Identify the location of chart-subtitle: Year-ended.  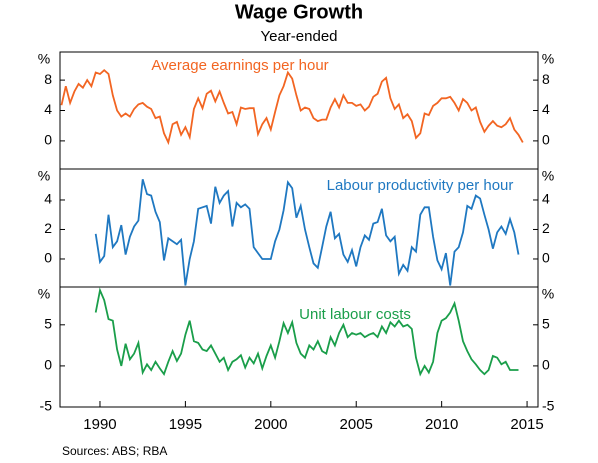
(298, 36).